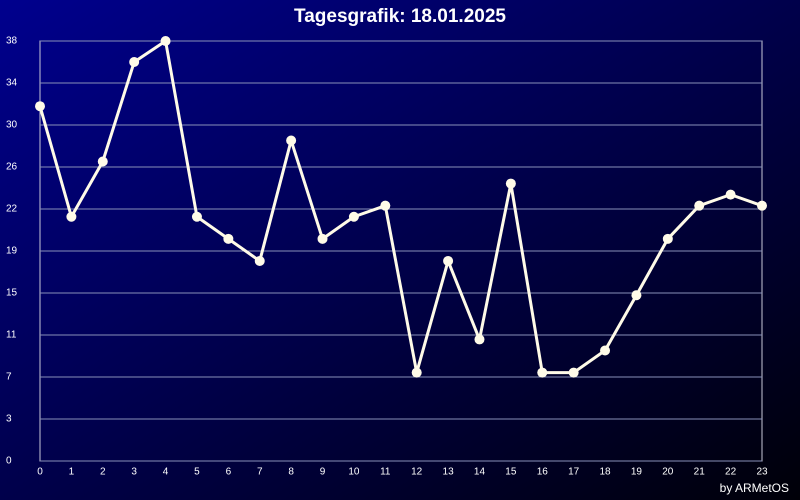 The image size is (800, 500). I want to click on y-tick-label: 22, so click(12, 209).